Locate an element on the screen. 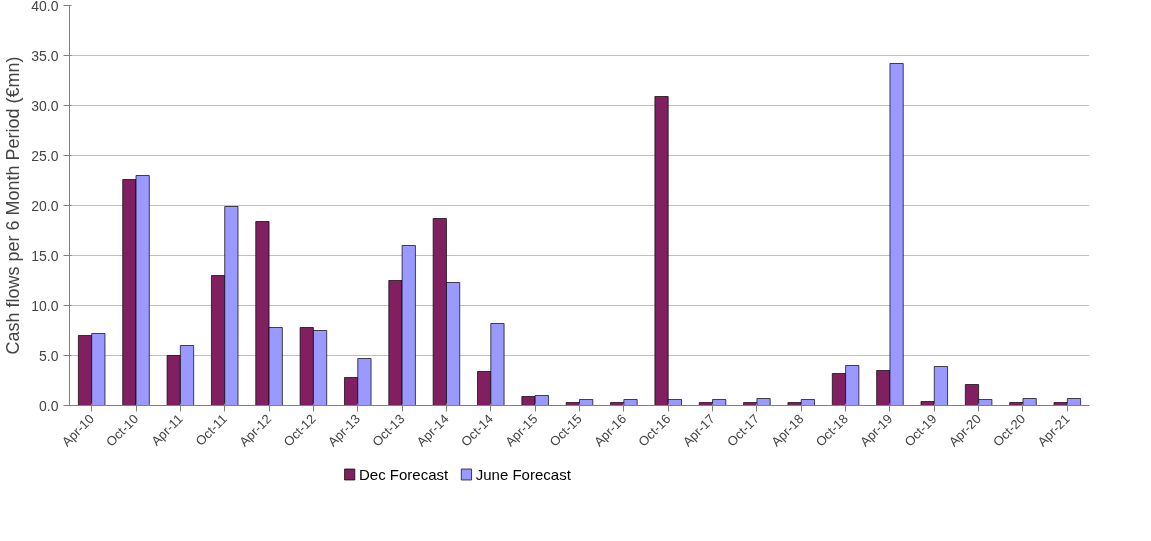 Image resolution: width=1151 pixels, height=541 pixels. y-tick-label: 35.0 is located at coordinates (45, 55).